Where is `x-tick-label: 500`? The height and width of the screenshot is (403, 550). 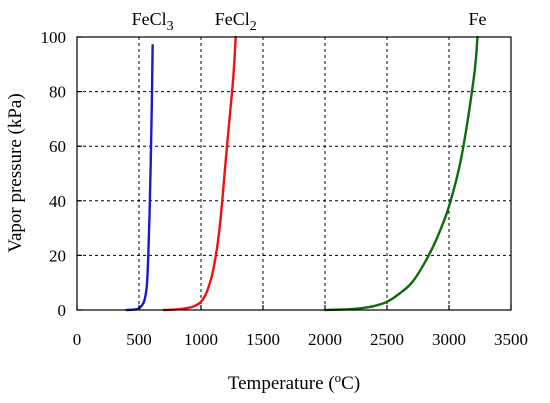
x-tick-label: 500 is located at coordinates (139, 339).